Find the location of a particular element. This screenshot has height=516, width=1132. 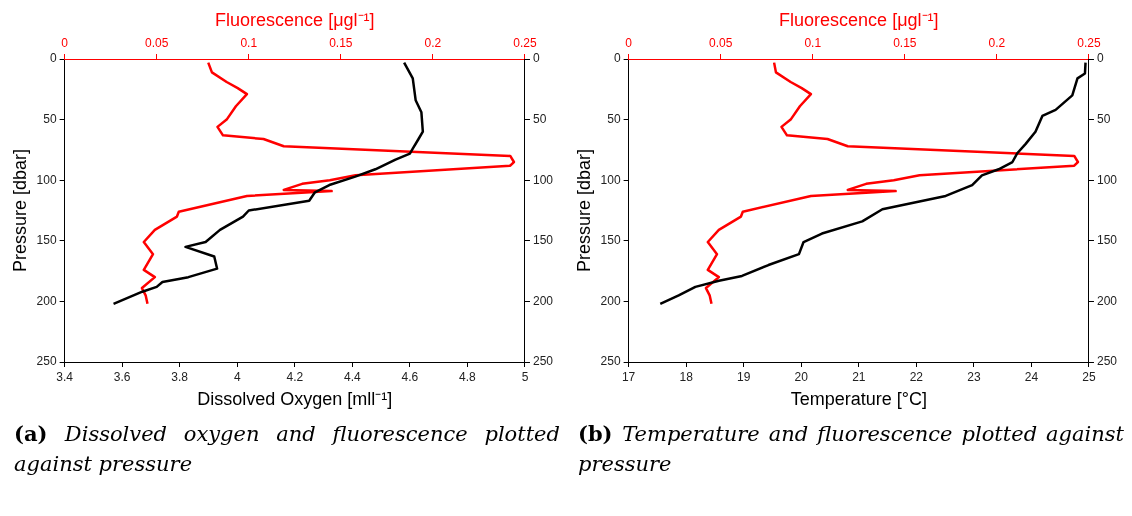

x-axis-title: Dissolved Oxygen [mll⁻¹] is located at coordinates (295, 399).